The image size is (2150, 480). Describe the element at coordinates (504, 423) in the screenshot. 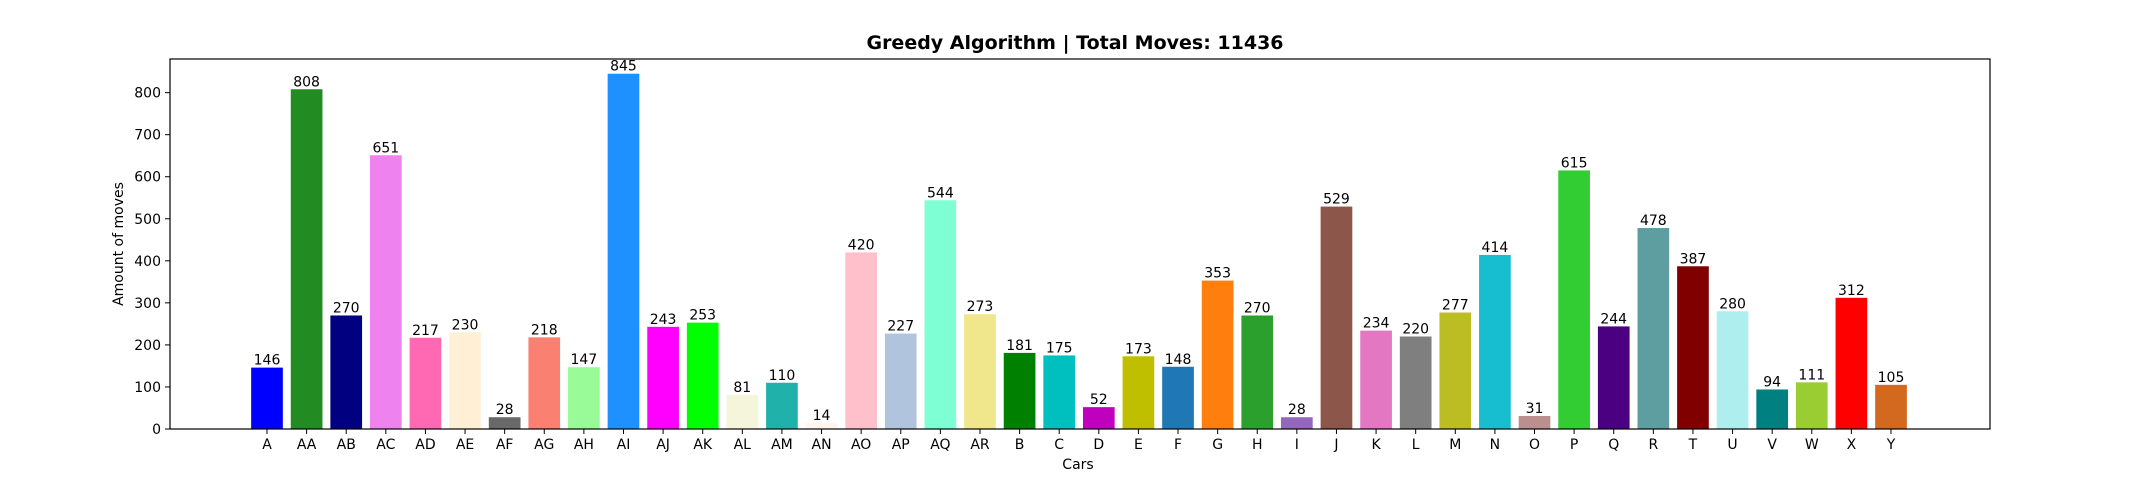

I see `bar-af` at that location.